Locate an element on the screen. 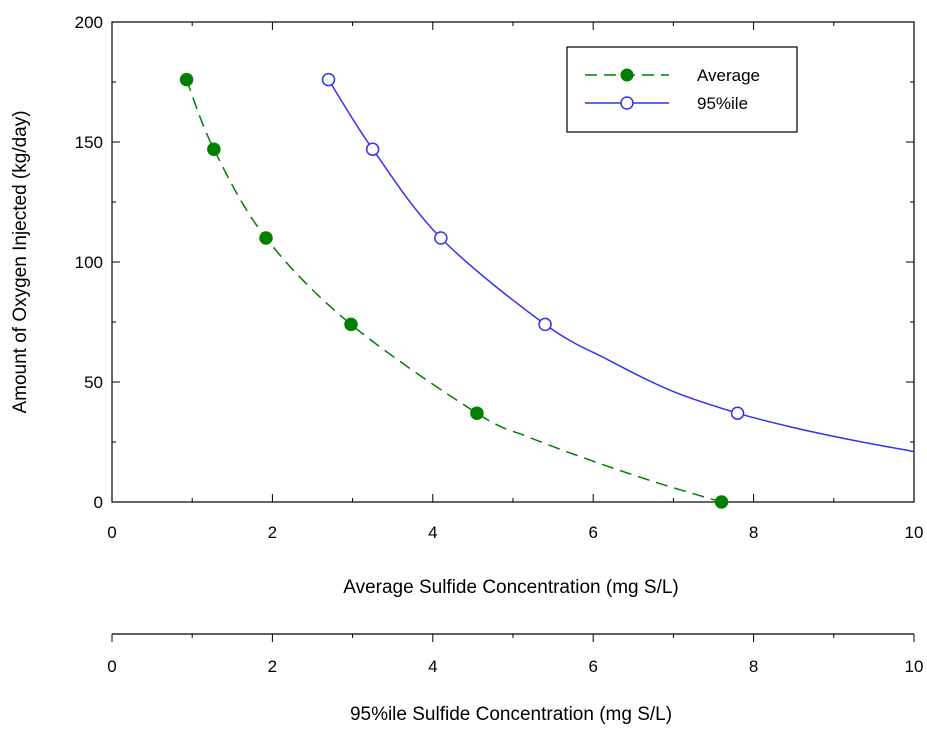 This screenshot has height=729, width=927. secondary-x-axis: 0 2 4 6 8 10 is located at coordinates (515, 654).